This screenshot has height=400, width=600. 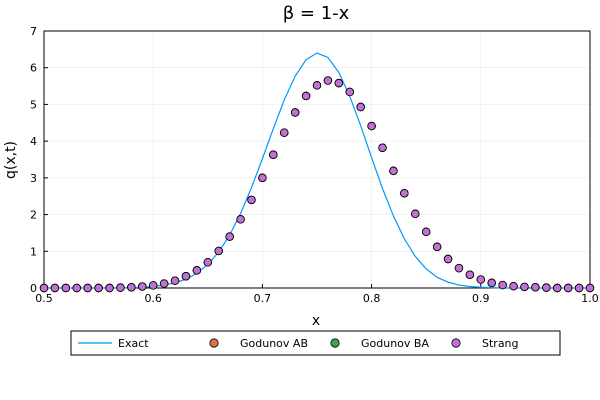 What do you see at coordinates (11, 160) in the screenshot?
I see `y-axis-label: q(x,t)` at bounding box center [11, 160].